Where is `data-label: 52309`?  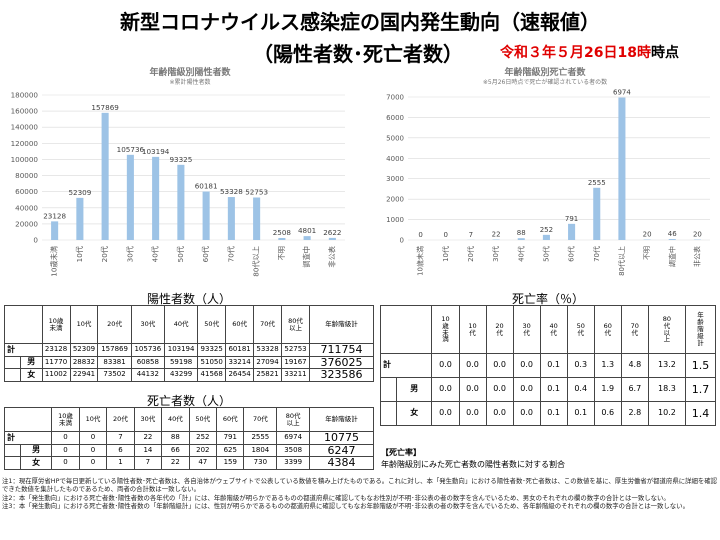 data-label: 52309 is located at coordinates (79, 192).